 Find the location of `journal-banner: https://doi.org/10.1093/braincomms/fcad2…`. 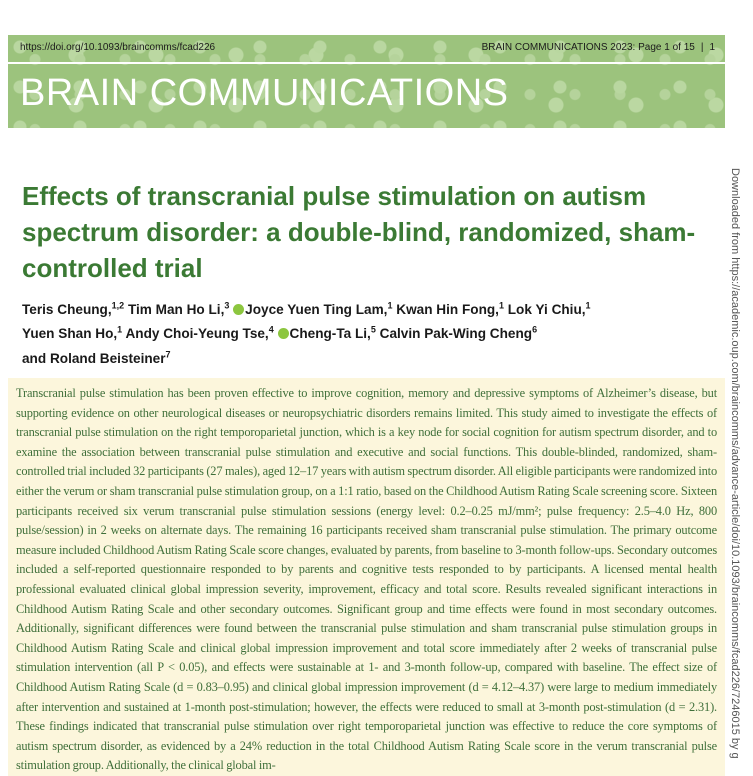

journal-banner: https://doi.org/10.1093/braincomms/fcad2… is located at coordinates (366, 81).